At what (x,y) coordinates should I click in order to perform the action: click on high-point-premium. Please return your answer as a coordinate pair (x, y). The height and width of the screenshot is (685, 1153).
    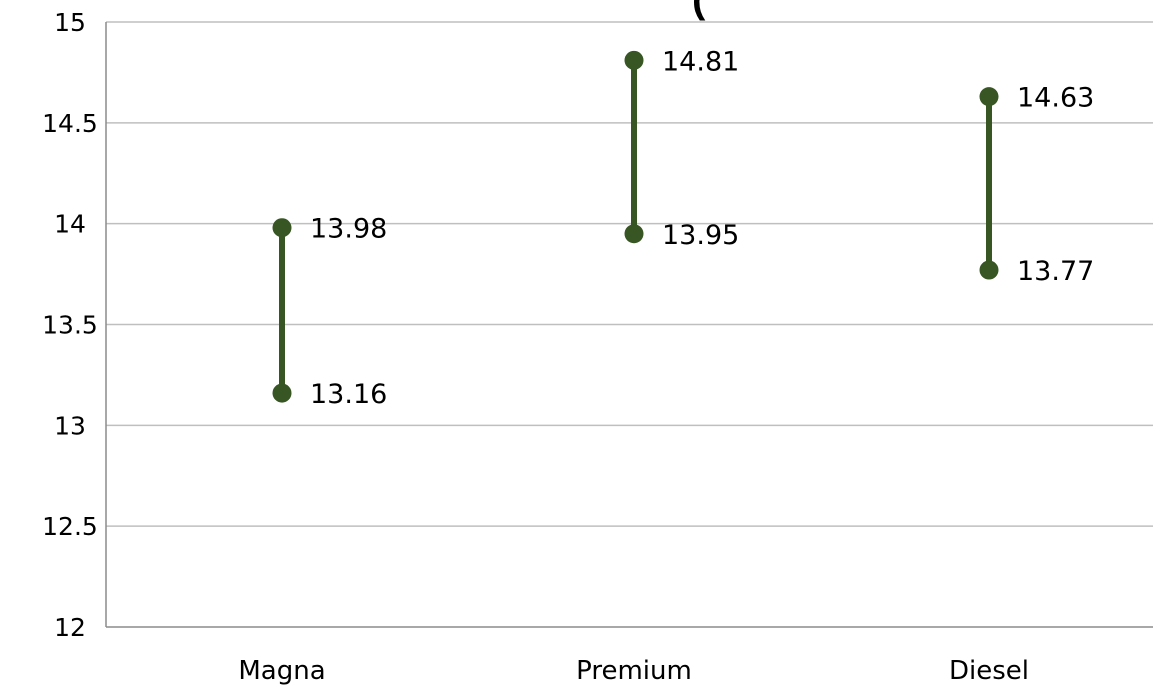
    Looking at the image, I should click on (634, 60).